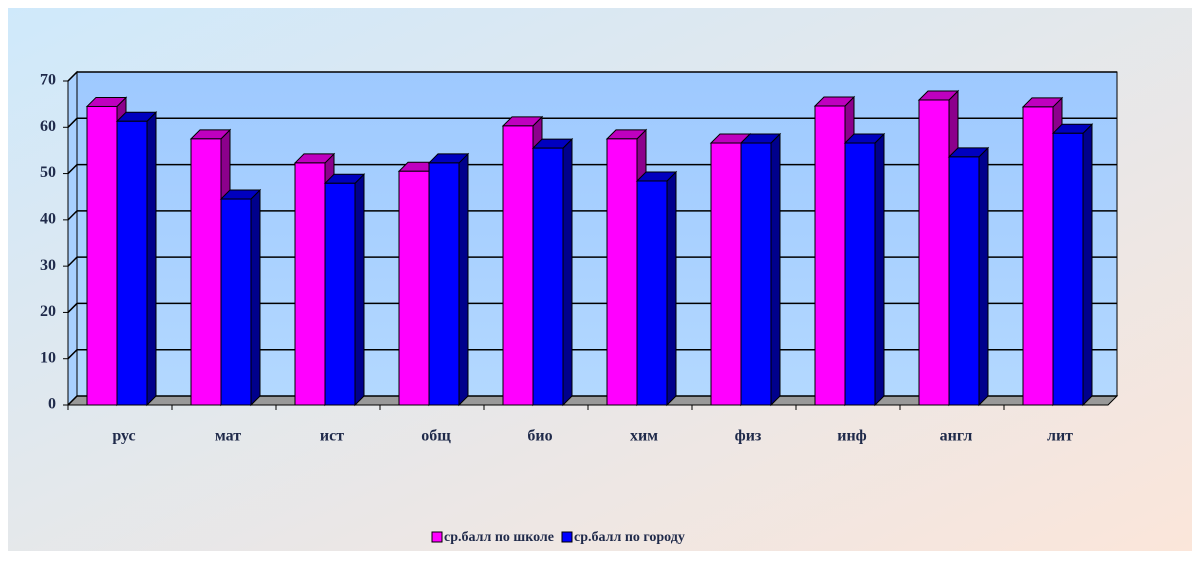 Image resolution: width=1200 pixels, height=564 pixels. I want to click on x-tick-label: мат, so click(228, 436).